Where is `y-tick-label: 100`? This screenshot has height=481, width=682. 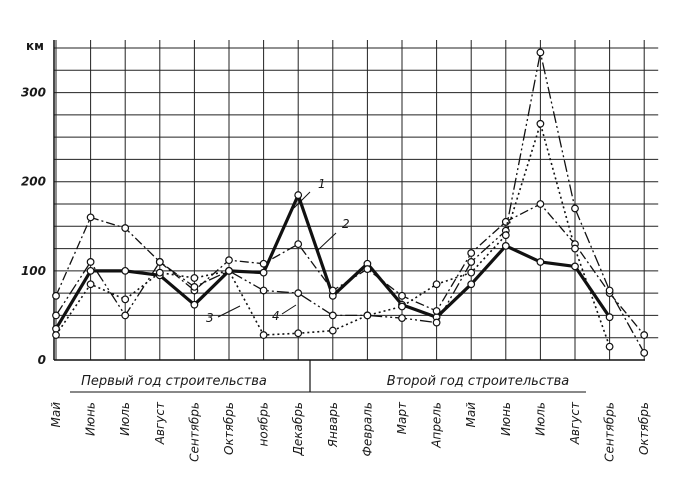 y-tick-label: 100 is located at coordinates (33, 271).